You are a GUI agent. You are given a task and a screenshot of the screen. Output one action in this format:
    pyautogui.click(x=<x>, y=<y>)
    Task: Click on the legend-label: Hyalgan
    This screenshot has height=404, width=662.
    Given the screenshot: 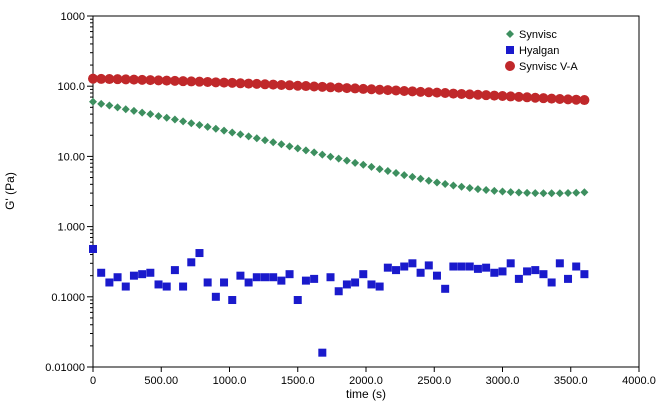 What is the action you would take?
    pyautogui.click(x=539, y=51)
    